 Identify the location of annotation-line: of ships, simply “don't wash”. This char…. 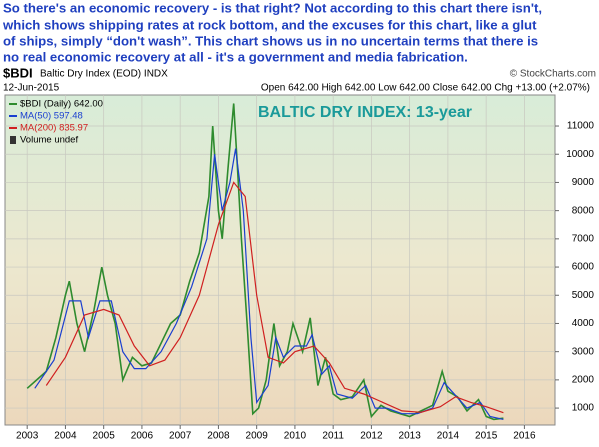
(270, 40).